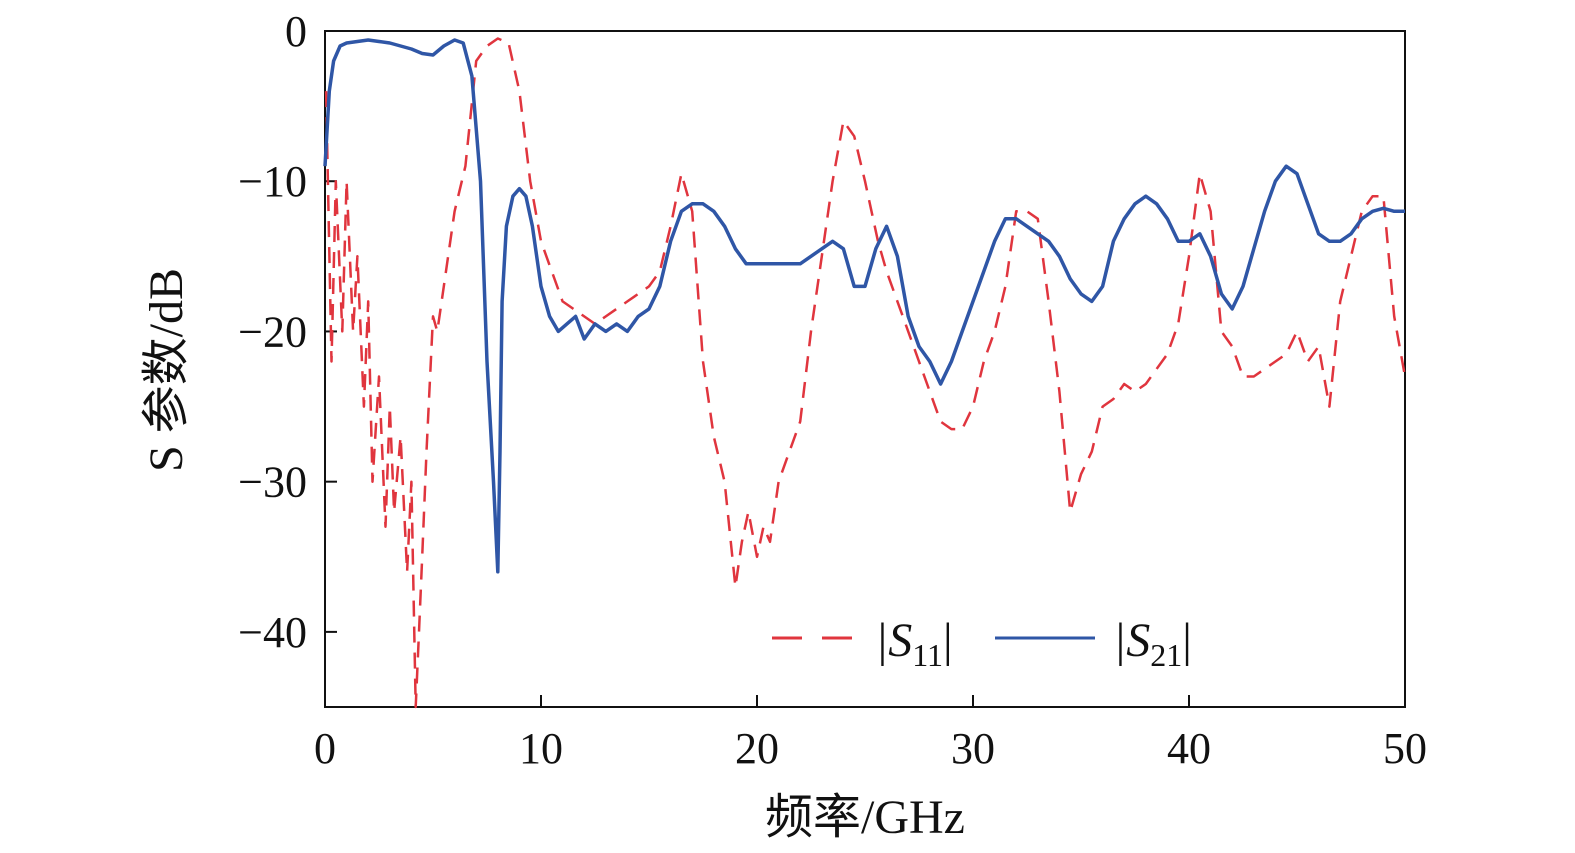 The width and height of the screenshot is (1575, 853). What do you see at coordinates (541, 748) in the screenshot?
I see `x-tick-label: 10` at bounding box center [541, 748].